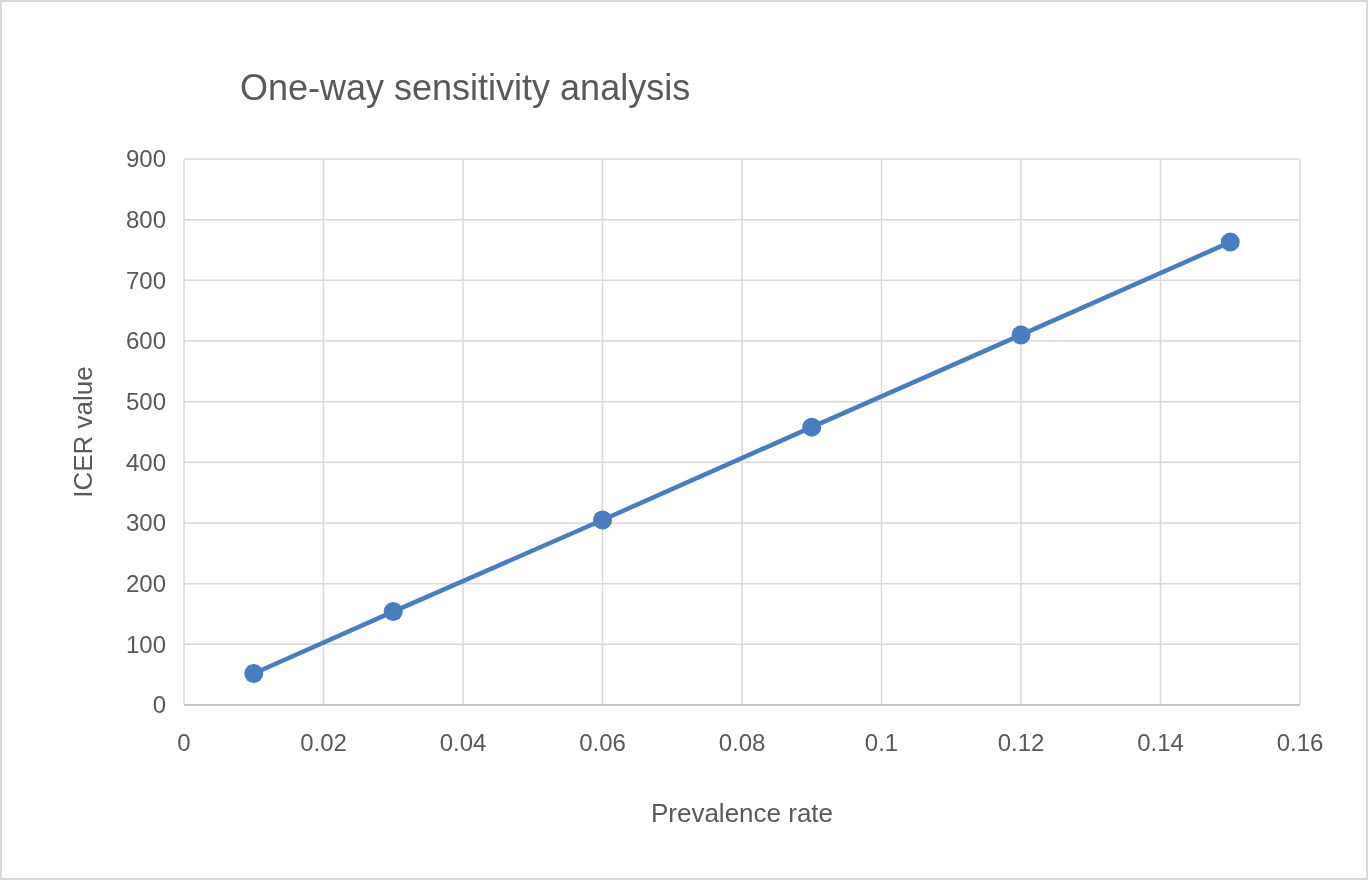 This screenshot has width=1368, height=880. I want to click on y-tick-label: 700, so click(145, 280).